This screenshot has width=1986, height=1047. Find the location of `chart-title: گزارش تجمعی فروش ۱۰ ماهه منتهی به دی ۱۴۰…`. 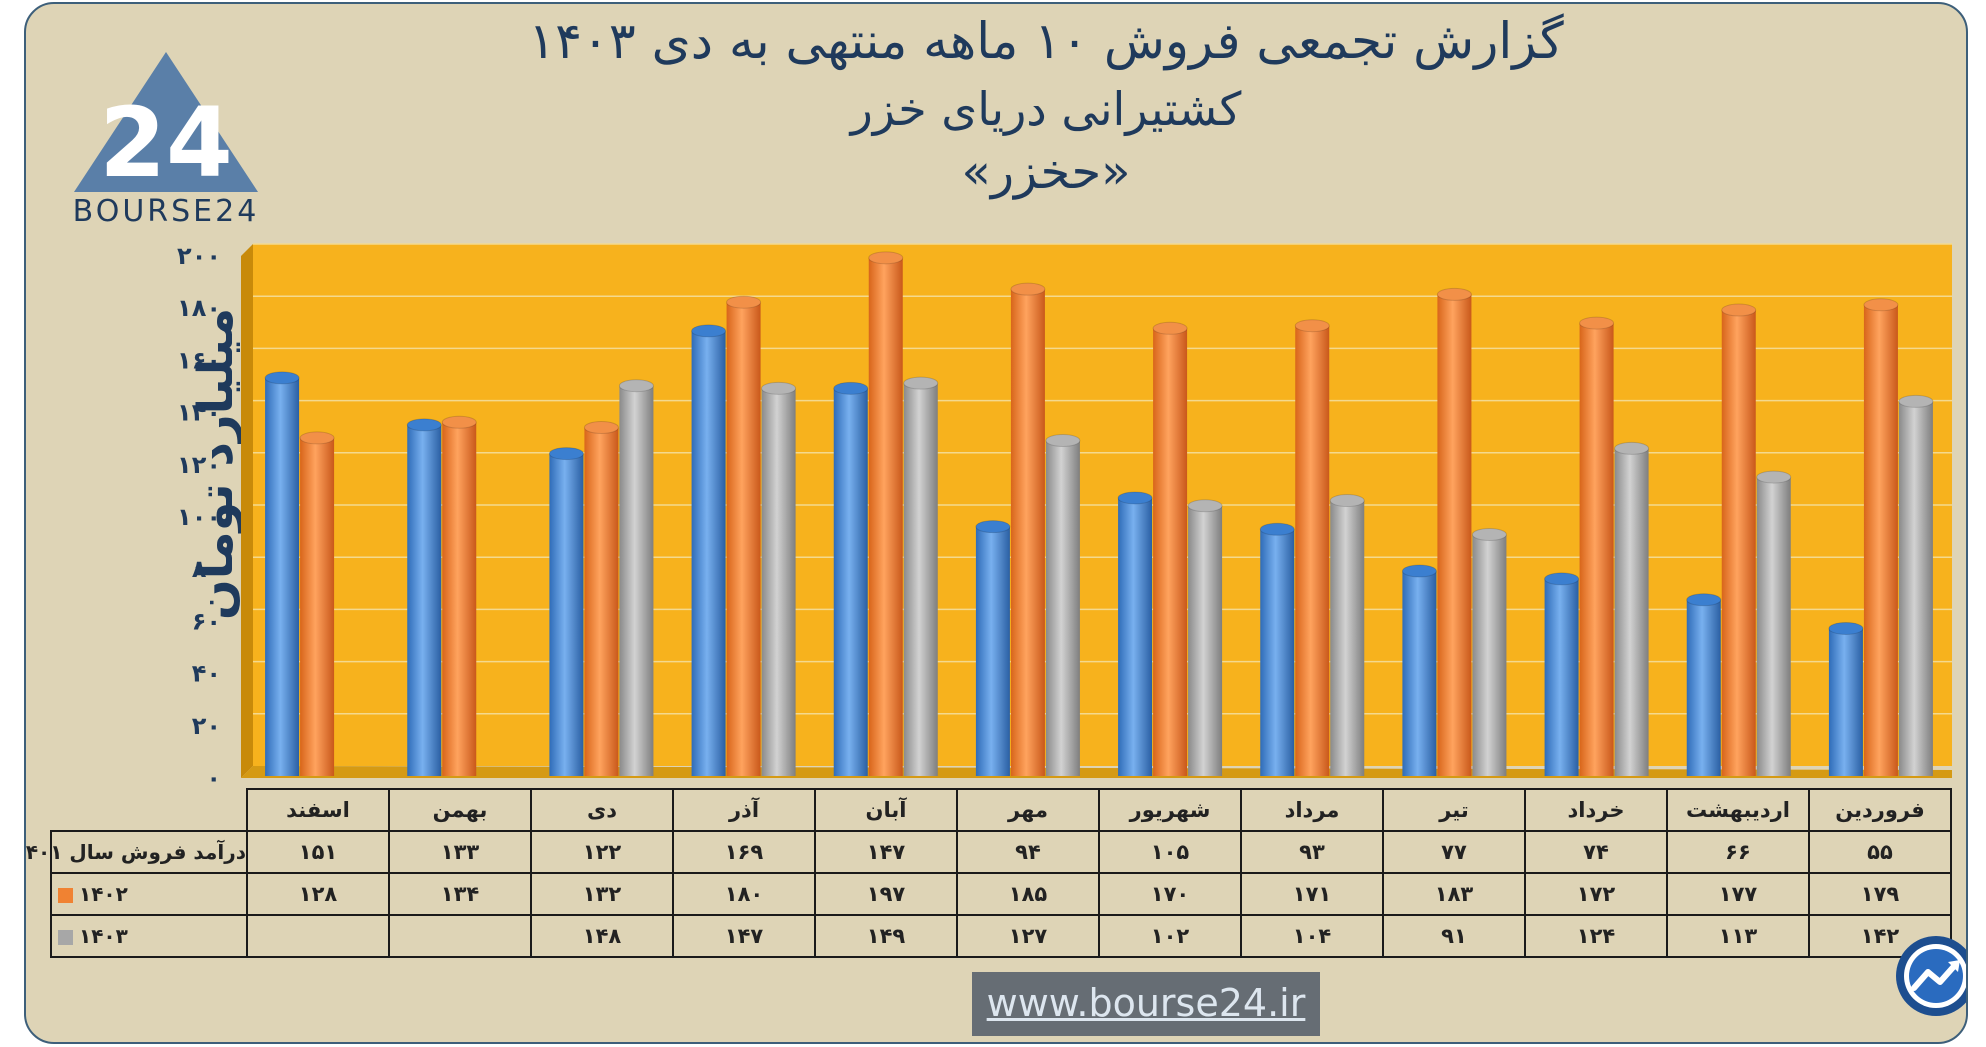

chart-title: گزارش تجمعی فروش ۱۰ ماهه منتهی به دی ۱۴۰… is located at coordinates (1046, 41).